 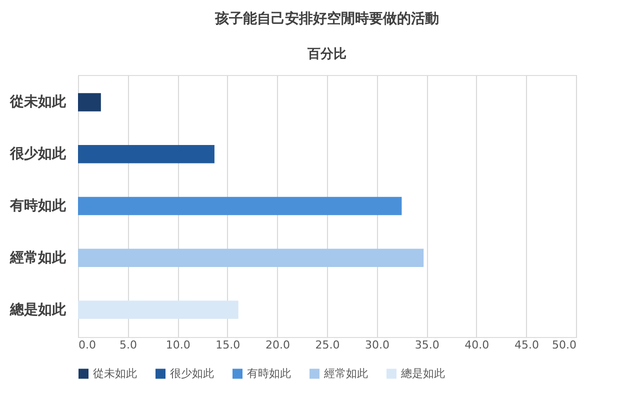 I want to click on legend-label: 經常如此, so click(x=345, y=373).